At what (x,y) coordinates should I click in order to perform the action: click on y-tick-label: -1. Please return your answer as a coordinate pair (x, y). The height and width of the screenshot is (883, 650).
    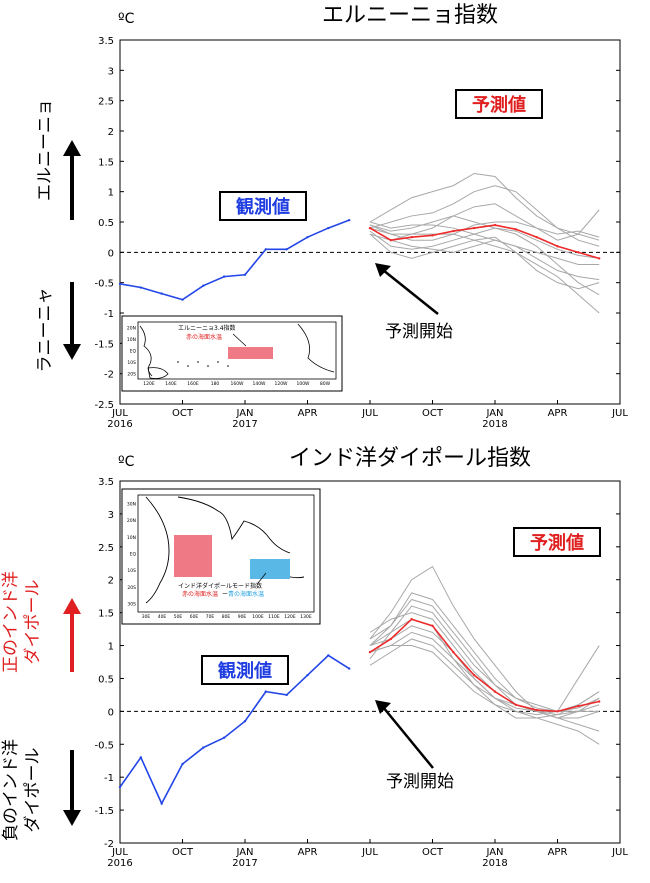
    Looking at the image, I should click on (109, 314).